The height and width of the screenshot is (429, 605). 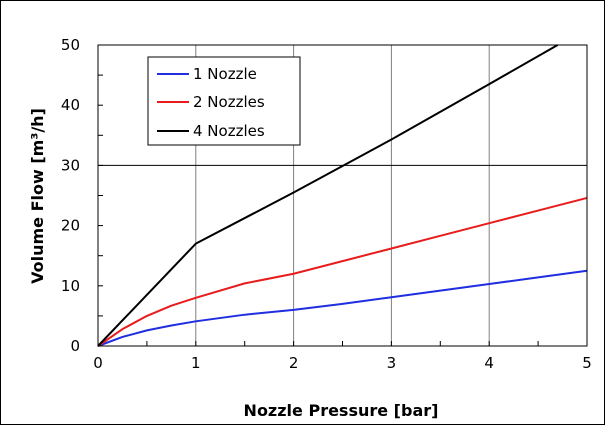 I want to click on x-tick-label: 4, so click(x=489, y=363).